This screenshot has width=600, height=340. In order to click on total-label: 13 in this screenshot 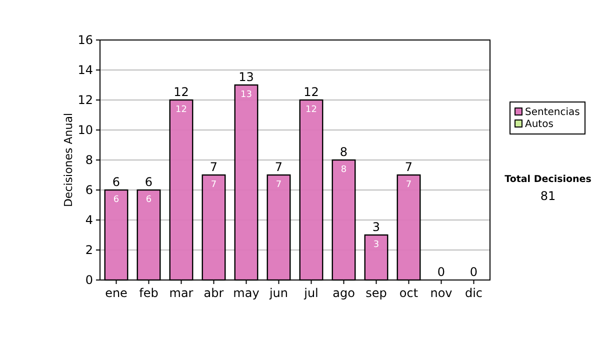, I will do `click(246, 77)`.